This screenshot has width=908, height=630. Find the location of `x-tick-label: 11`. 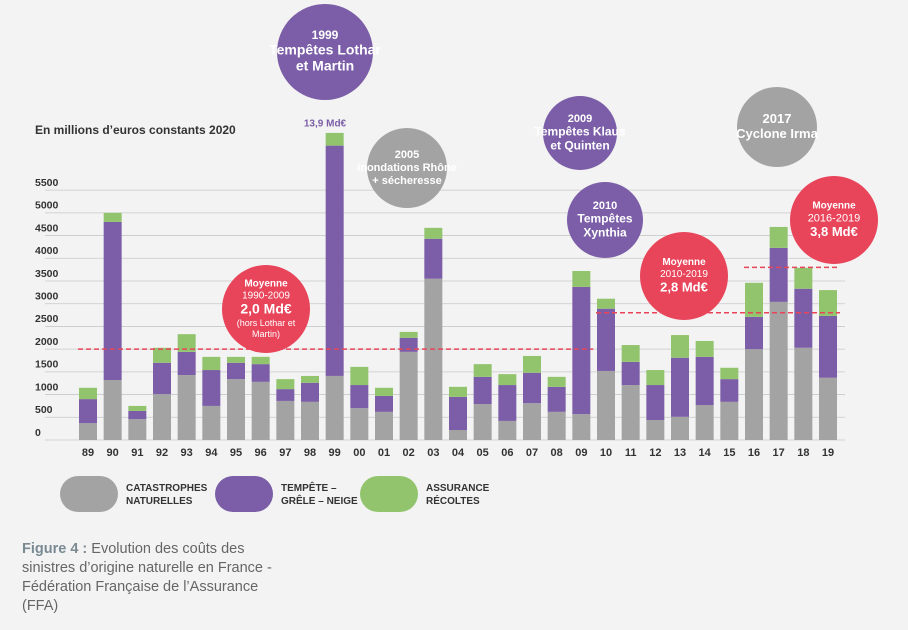

x-tick-label: 11 is located at coordinates (631, 453).